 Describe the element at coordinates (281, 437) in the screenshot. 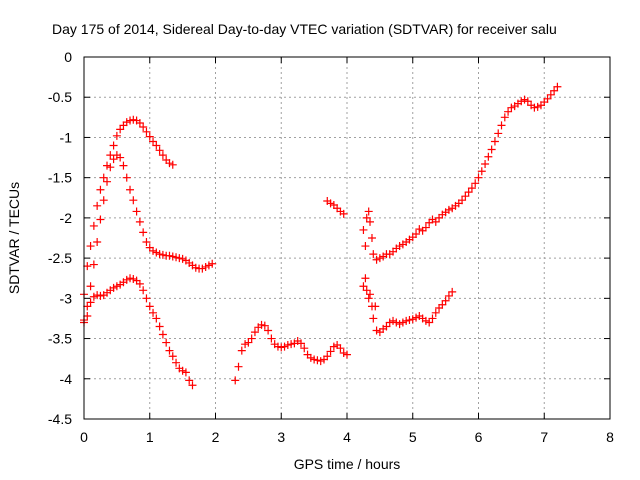

I see `x-tick-label: 3` at that location.